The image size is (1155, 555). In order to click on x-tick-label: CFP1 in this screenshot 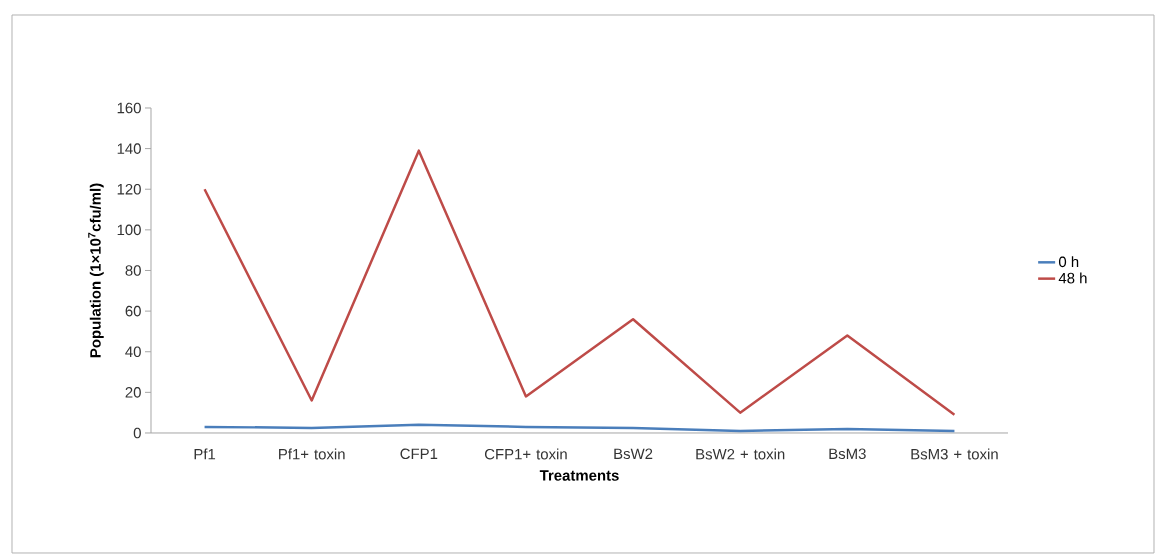, I will do `click(419, 454)`.